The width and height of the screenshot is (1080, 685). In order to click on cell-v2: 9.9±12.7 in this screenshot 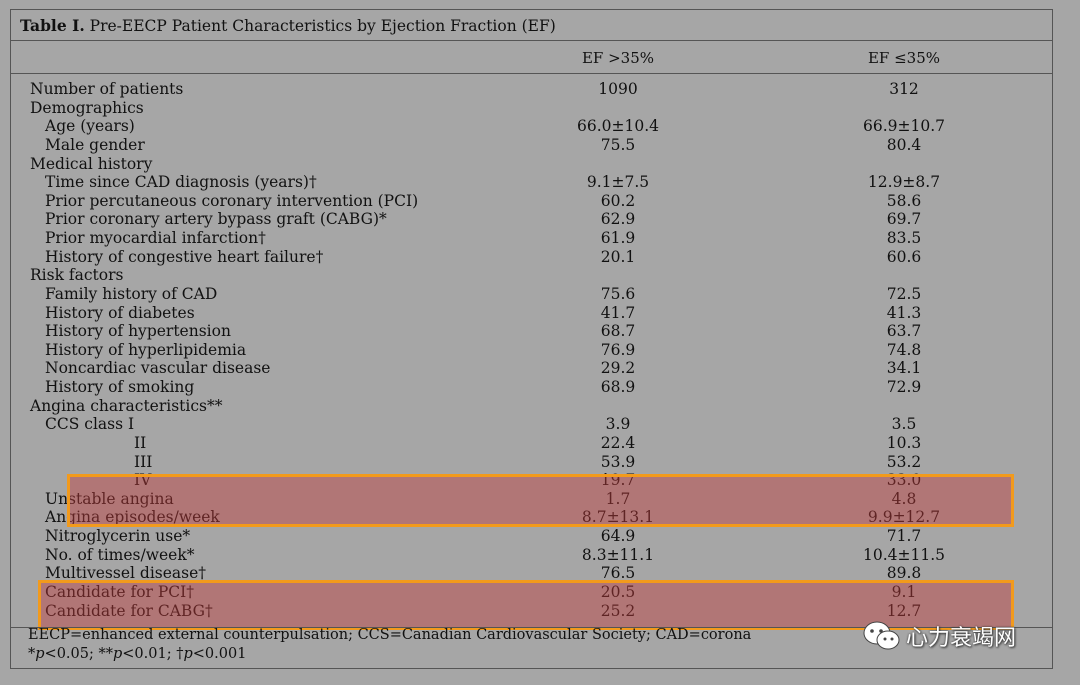, I will do `click(904, 517)`.